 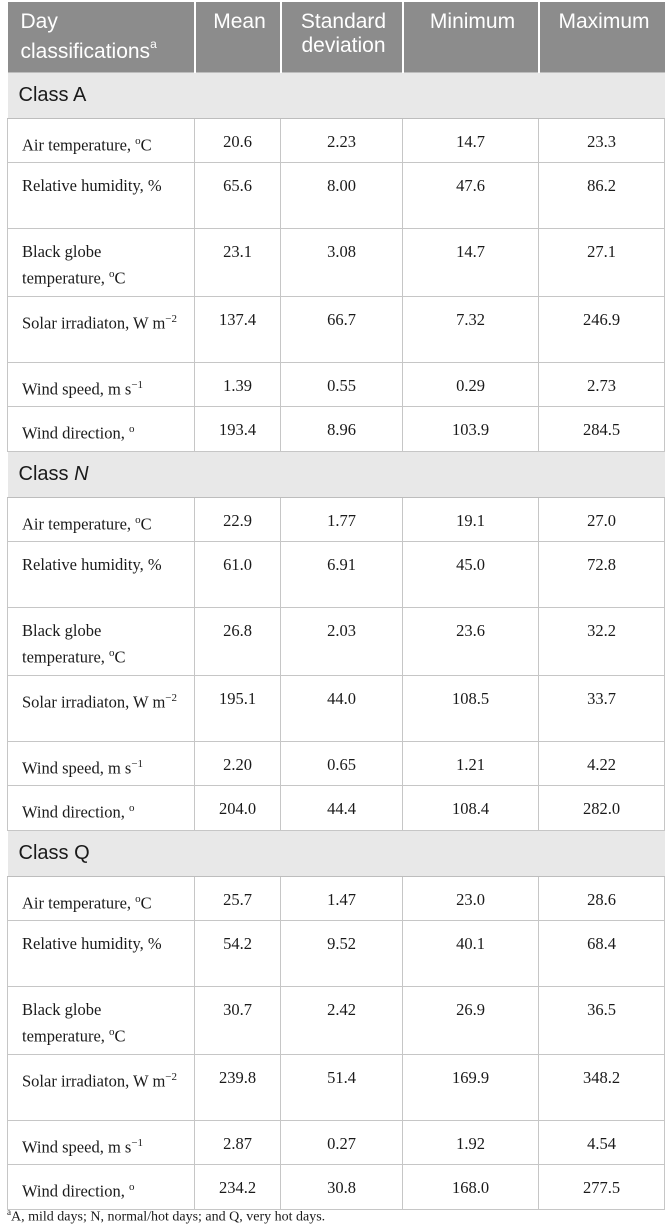 I want to click on class-row: Class A, so click(x=336, y=95).